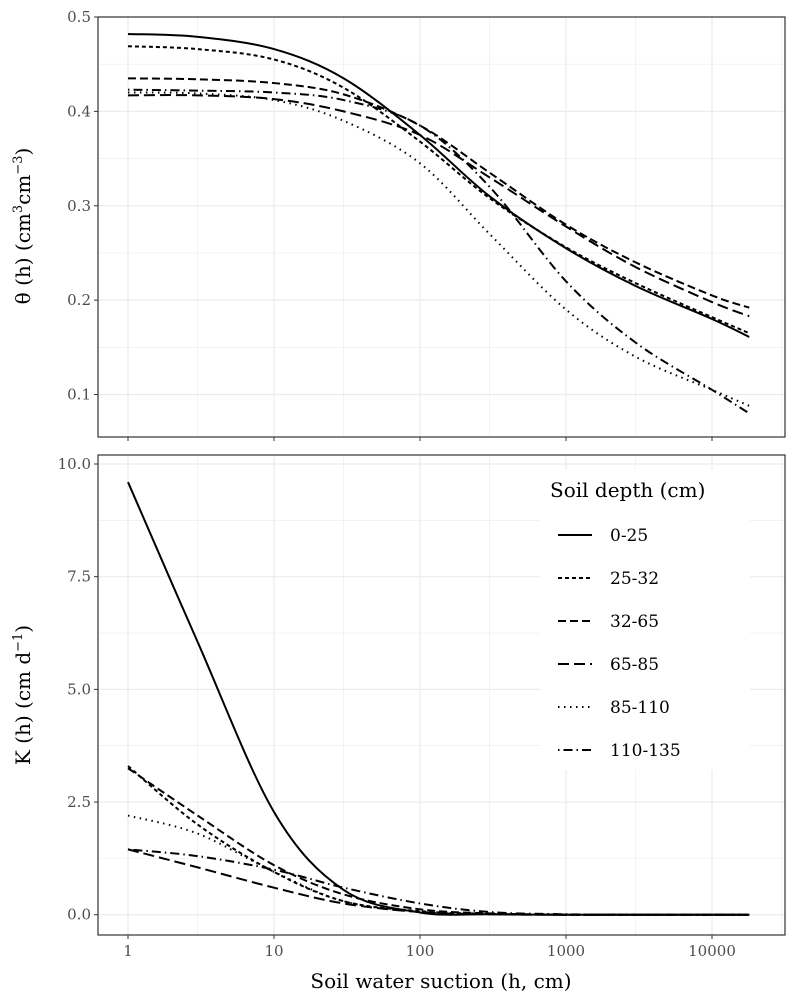  Describe the element at coordinates (79, 689) in the screenshot. I see `y-tick-label: 5.0` at that location.